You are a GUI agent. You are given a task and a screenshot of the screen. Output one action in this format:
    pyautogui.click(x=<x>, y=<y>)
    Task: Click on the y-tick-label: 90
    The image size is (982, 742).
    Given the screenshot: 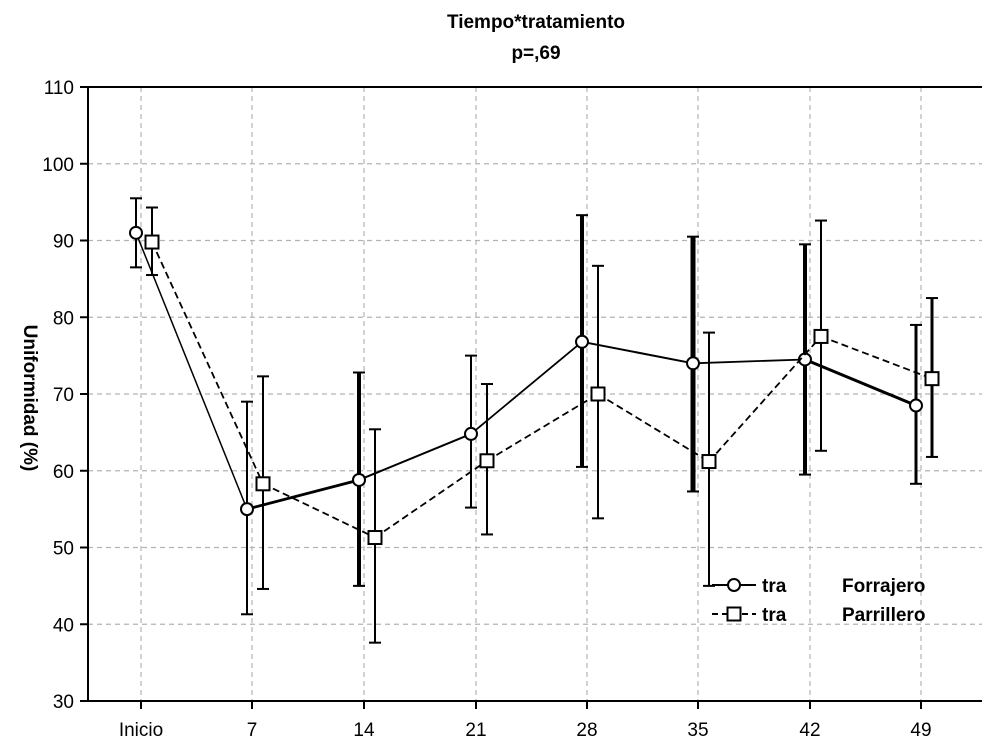 What is the action you would take?
    pyautogui.click(x=63, y=242)
    